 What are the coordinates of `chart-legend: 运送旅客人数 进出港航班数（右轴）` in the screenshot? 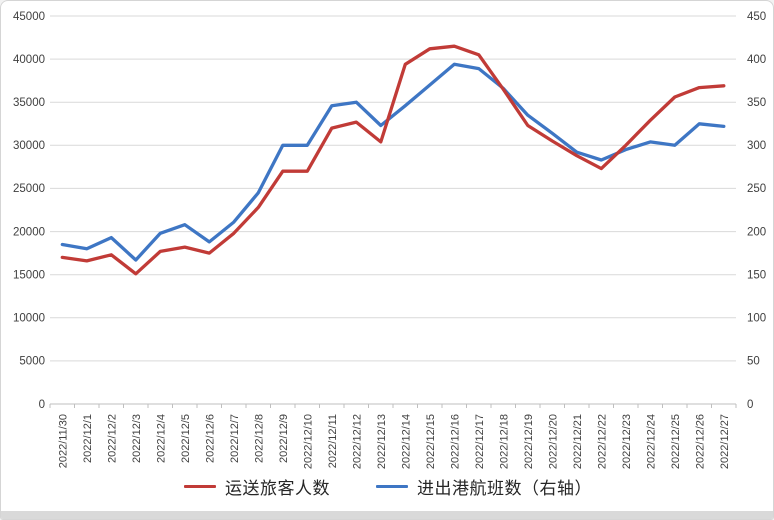 It's located at (387, 486).